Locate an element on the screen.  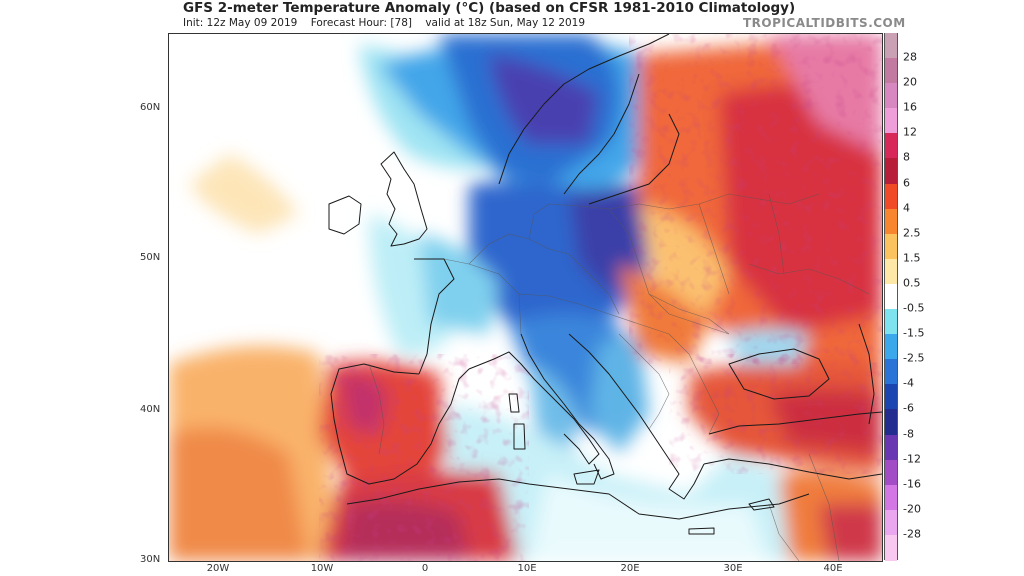
colorbar-label: -2.5 is located at coordinates (914, 358).